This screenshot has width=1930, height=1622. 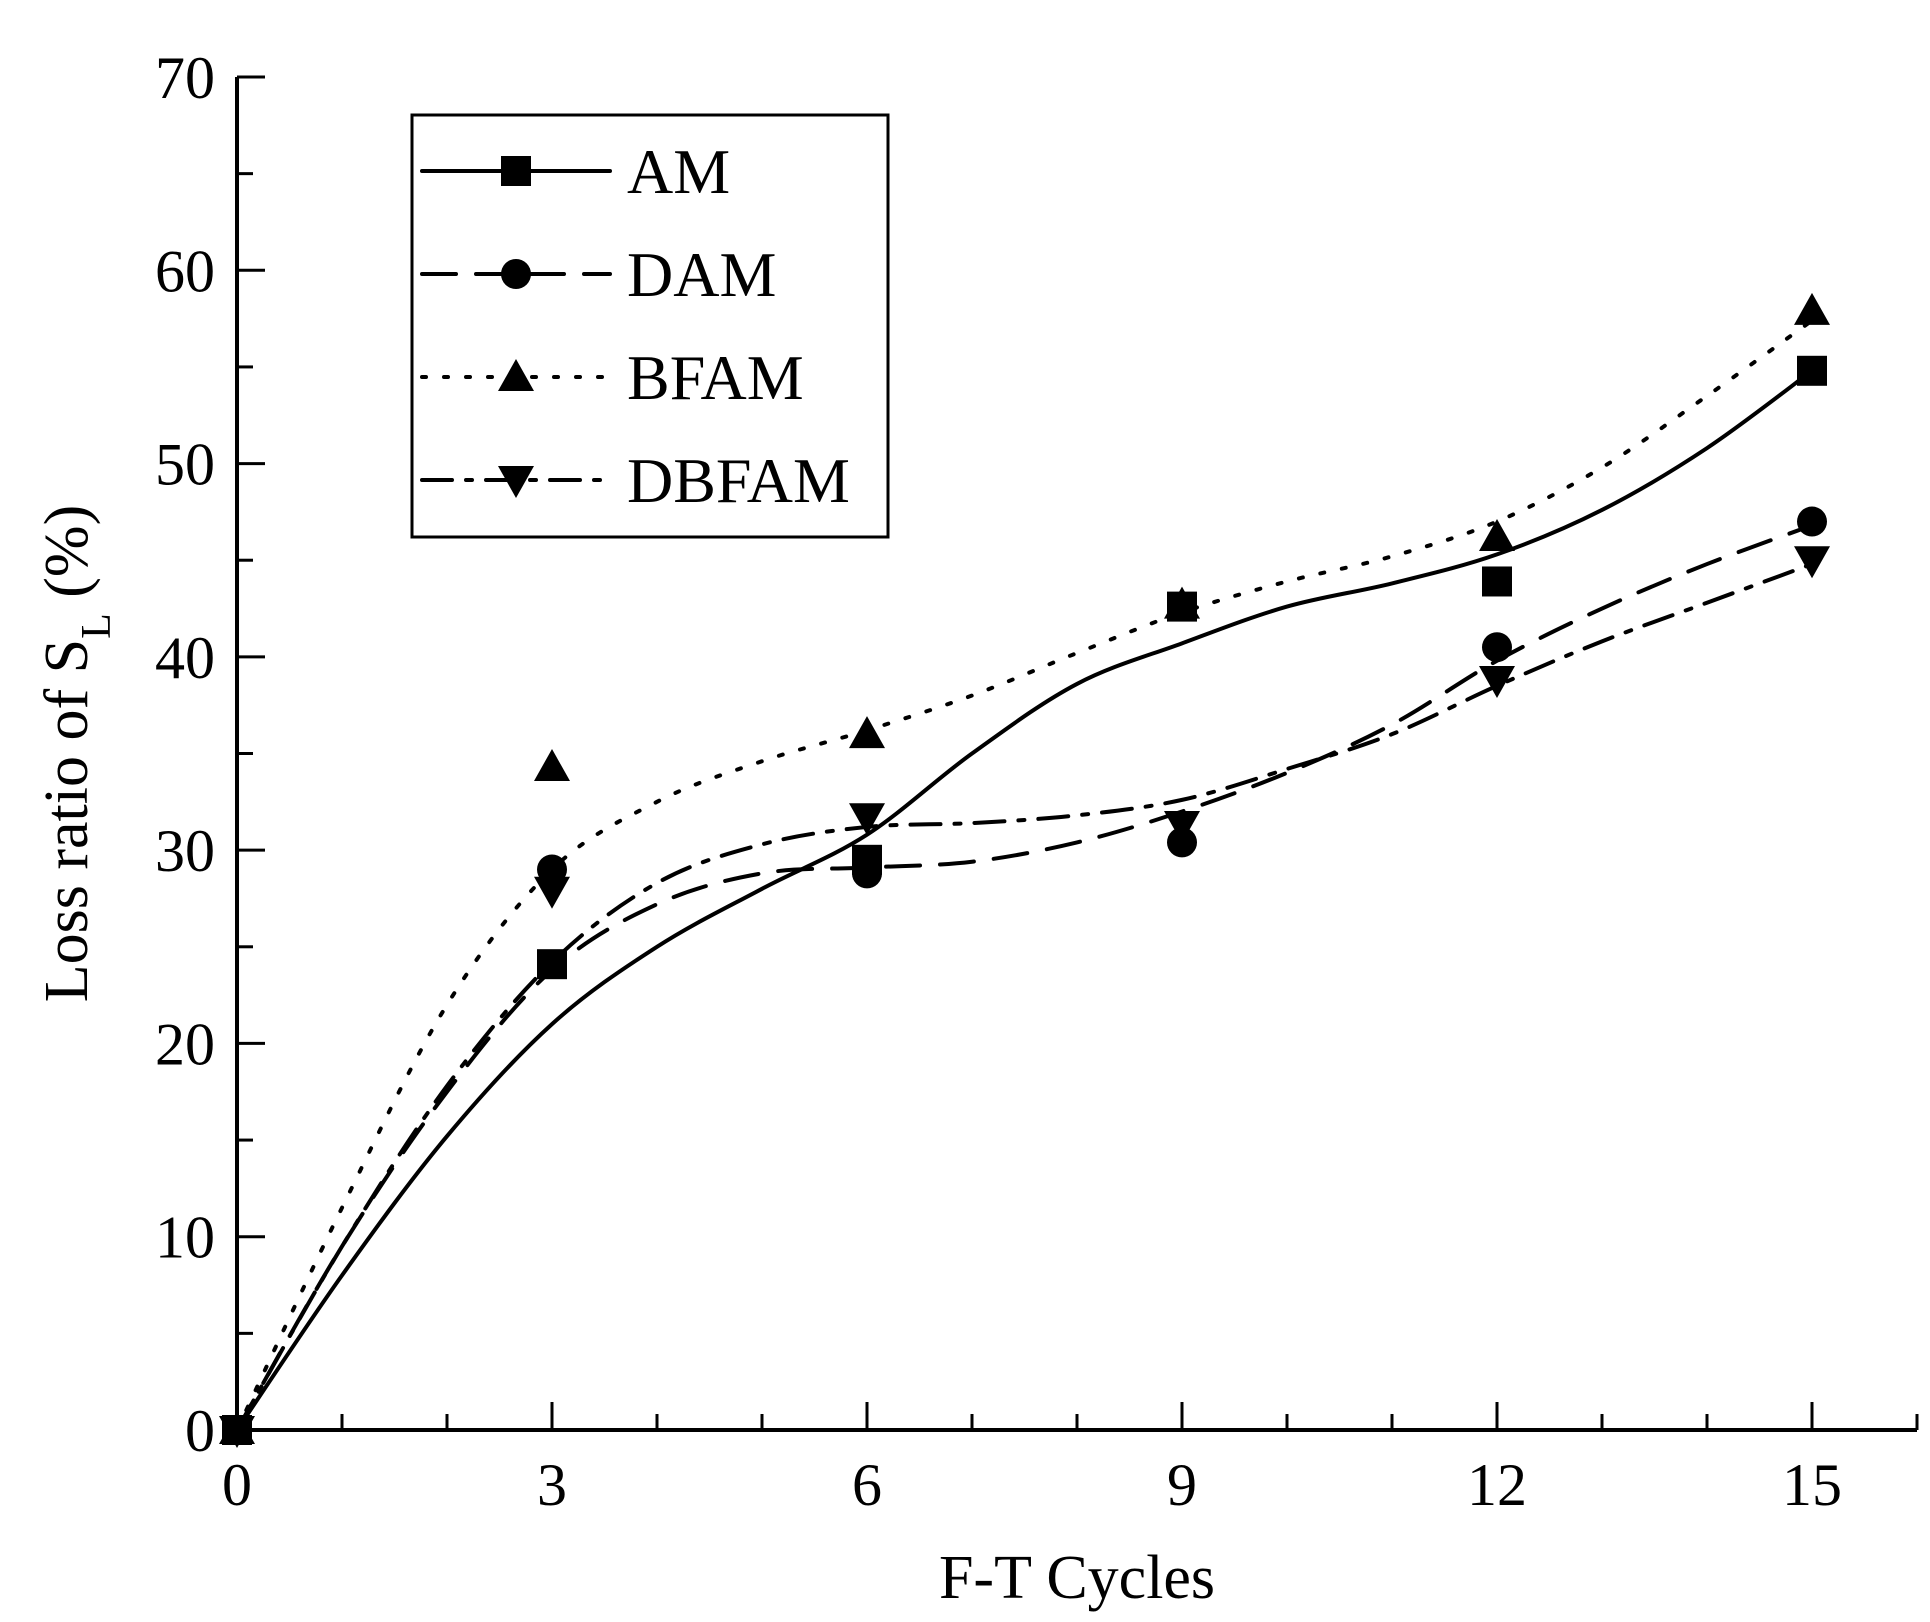 I want to click on y-tick-label: 0, so click(x=200, y=1431).